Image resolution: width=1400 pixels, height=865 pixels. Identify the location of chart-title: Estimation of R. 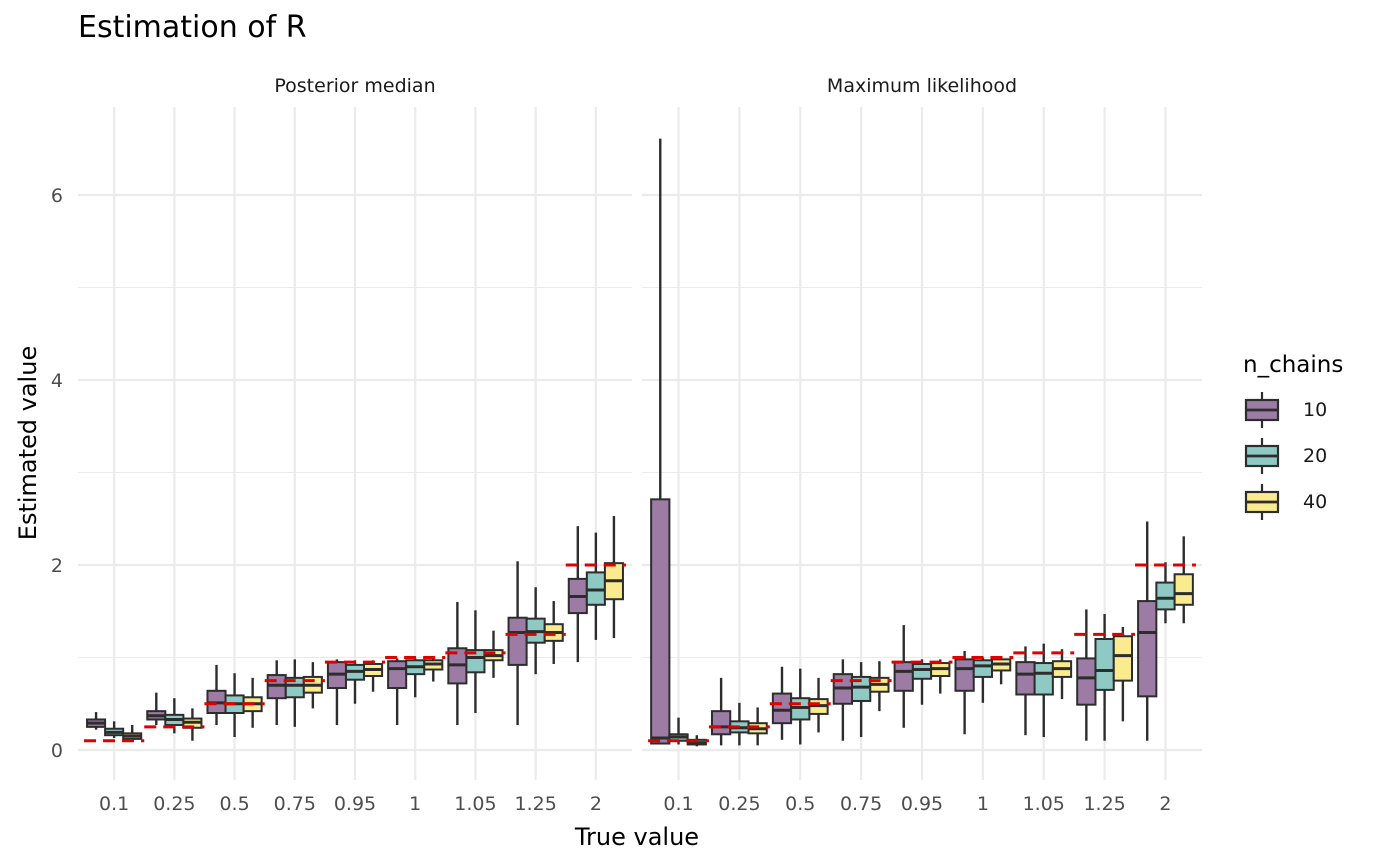
(192, 27).